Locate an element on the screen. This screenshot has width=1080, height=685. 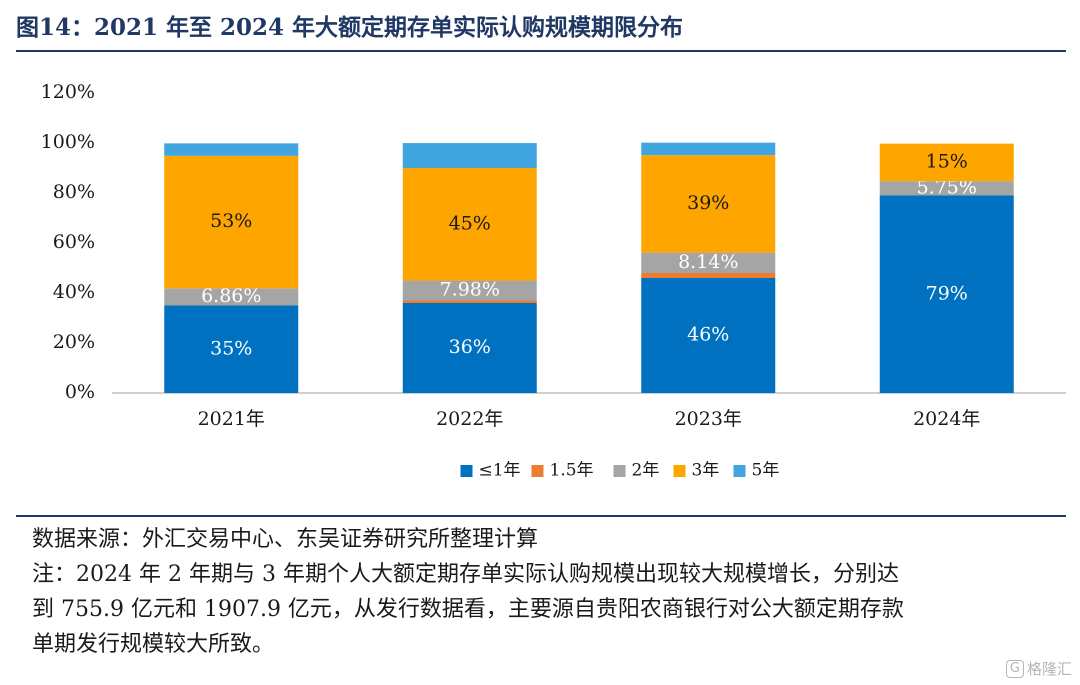
notes-rule is located at coordinates (541, 516).